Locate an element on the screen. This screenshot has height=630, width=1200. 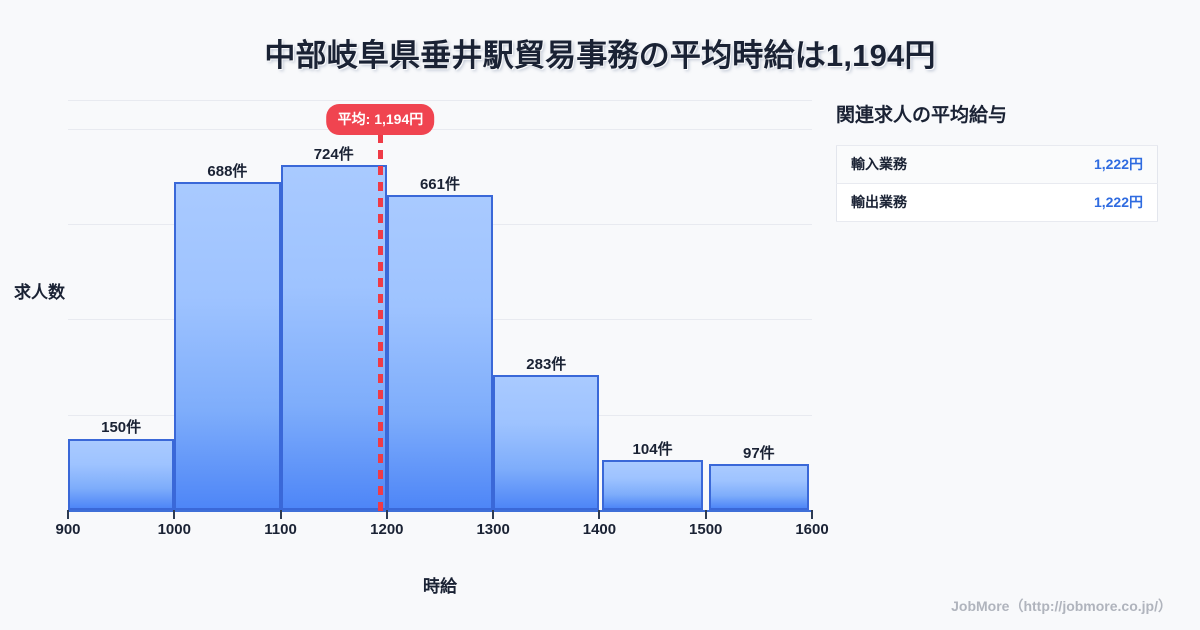
x-axis-tick-label: 1500 is located at coordinates (706, 529).